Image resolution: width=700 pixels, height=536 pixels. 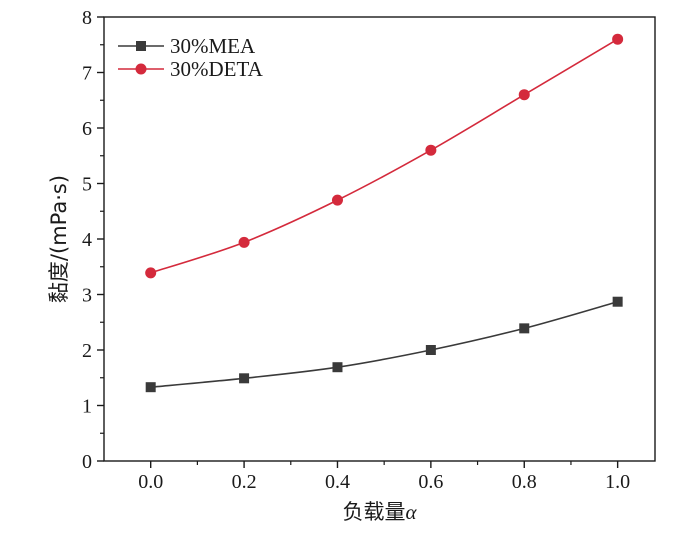 I want to click on y-tick-label: 0, so click(x=87, y=462).